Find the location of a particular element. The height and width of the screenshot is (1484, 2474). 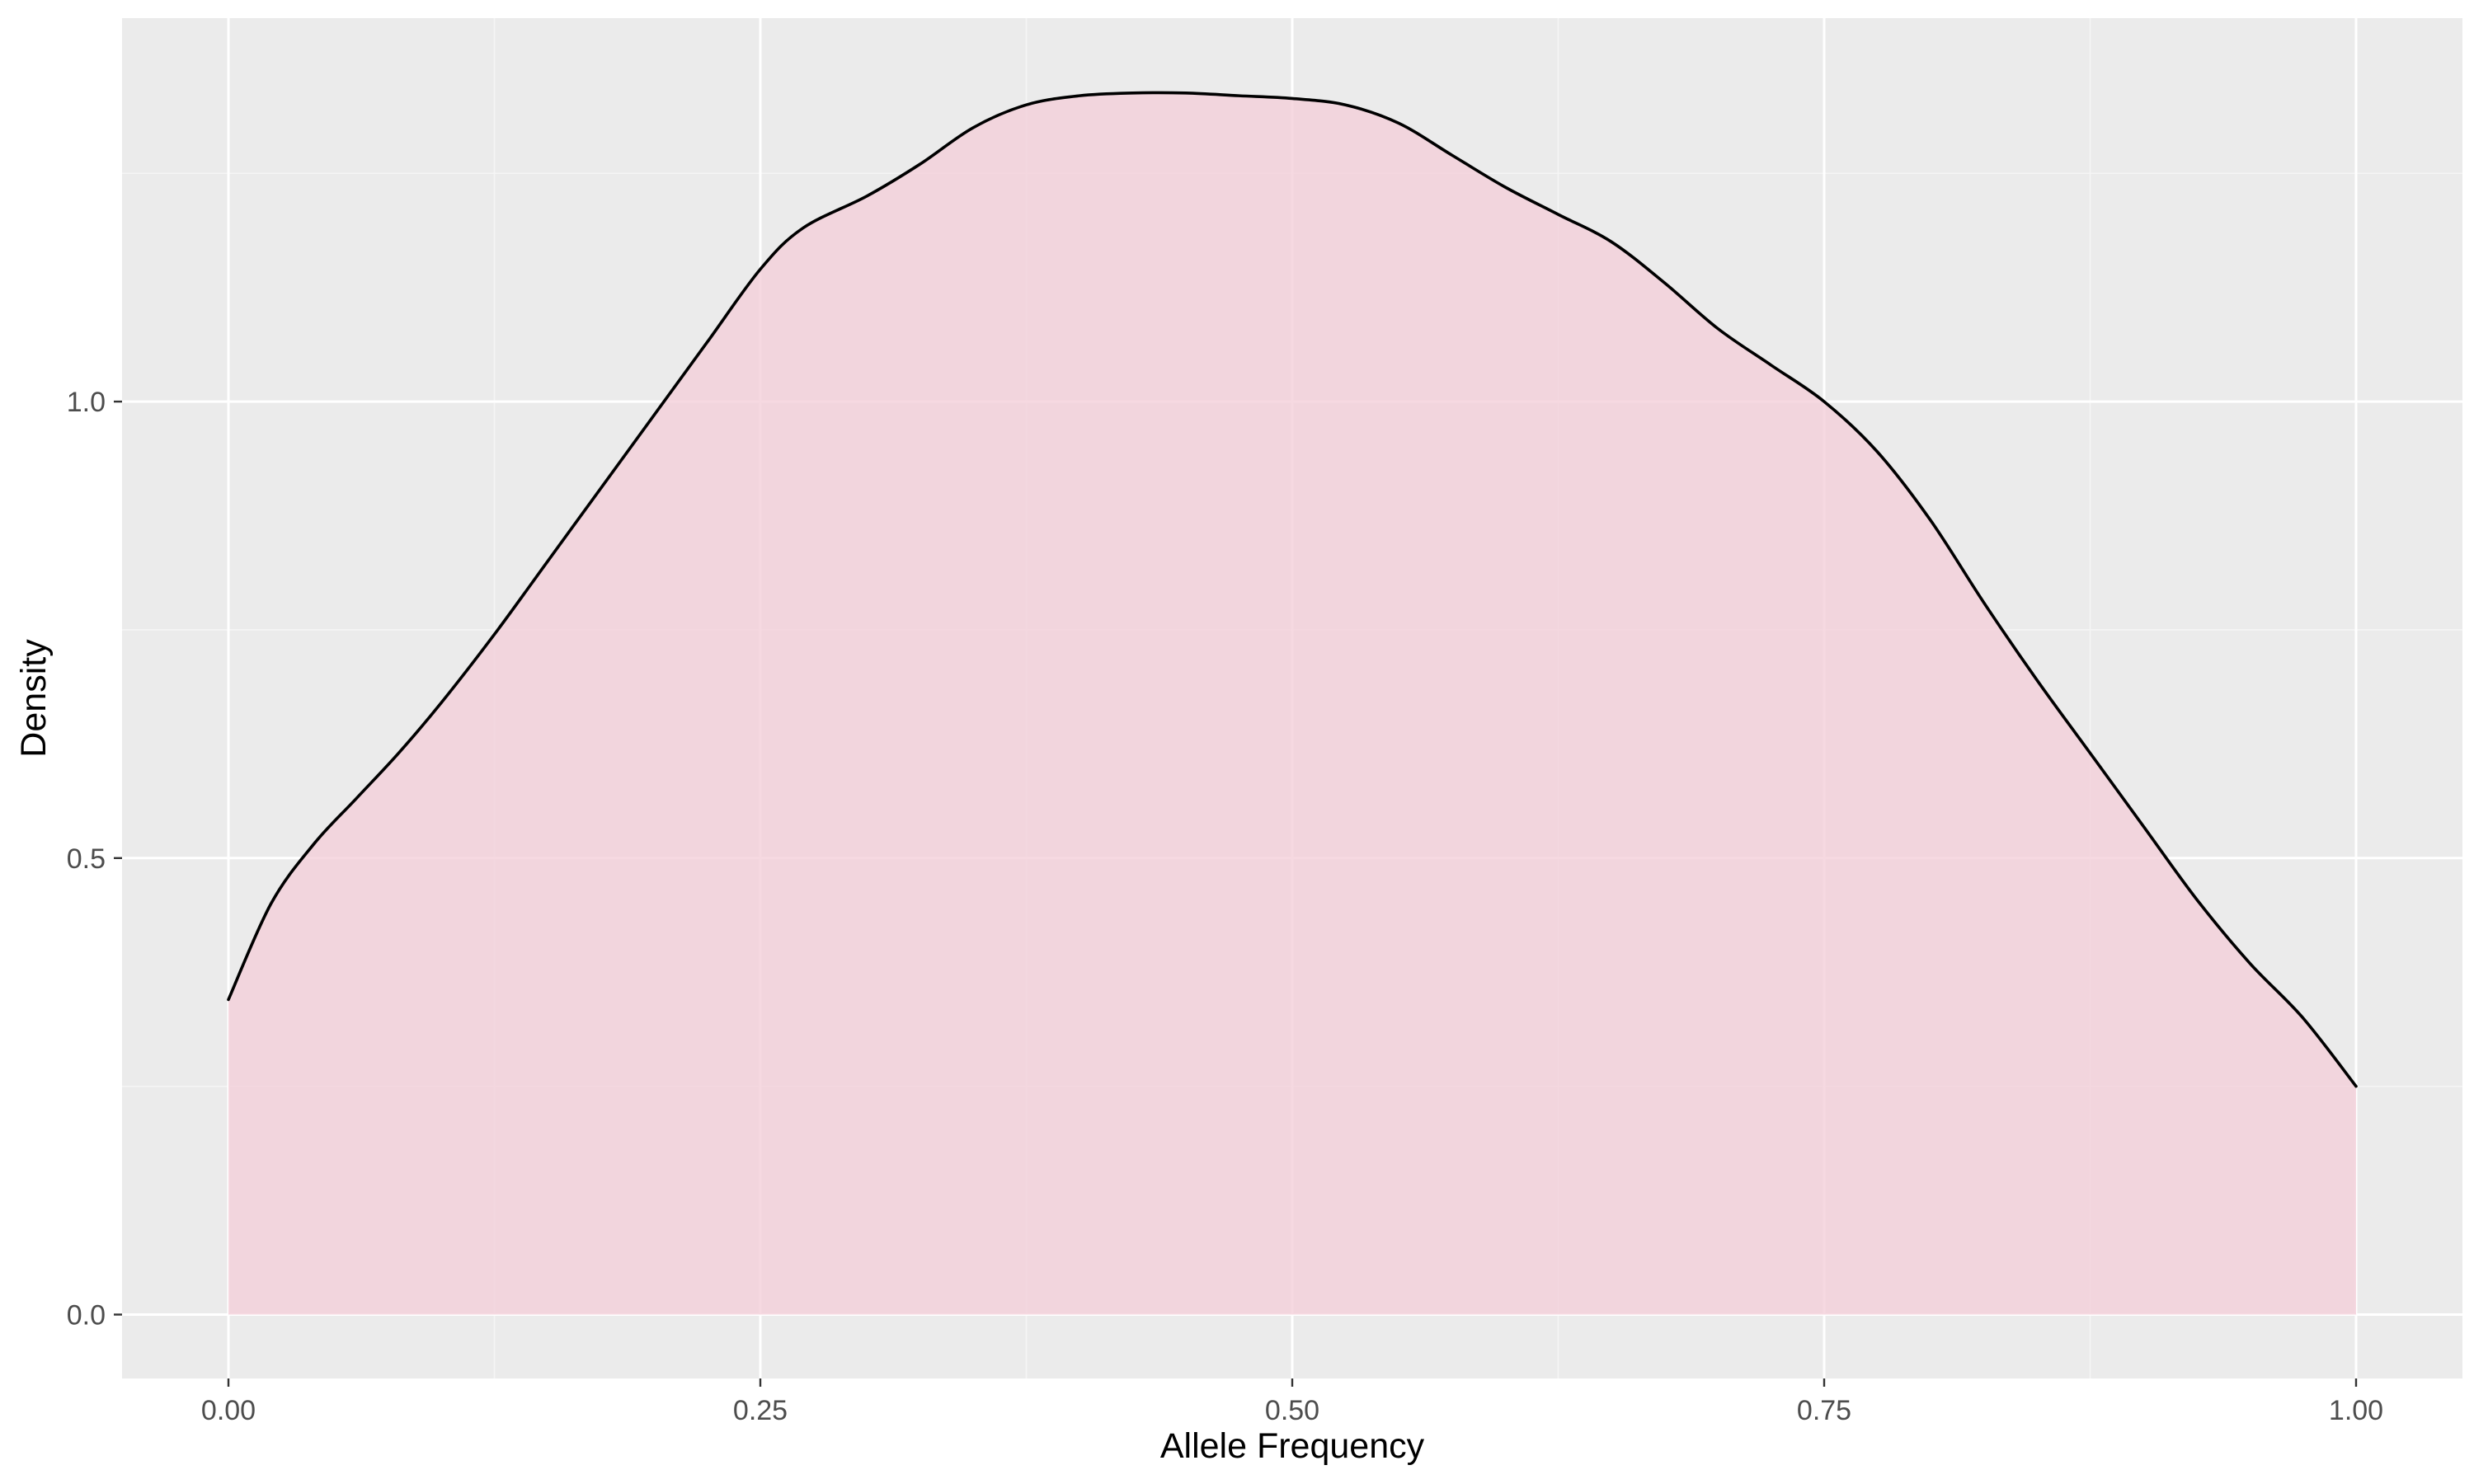

y-tick-label: 1.0 is located at coordinates (86, 402).